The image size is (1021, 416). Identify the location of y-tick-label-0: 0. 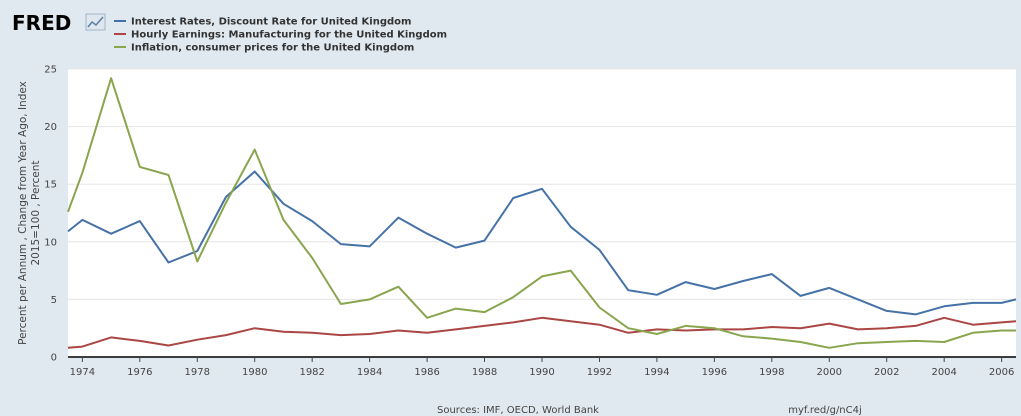
(54, 358).